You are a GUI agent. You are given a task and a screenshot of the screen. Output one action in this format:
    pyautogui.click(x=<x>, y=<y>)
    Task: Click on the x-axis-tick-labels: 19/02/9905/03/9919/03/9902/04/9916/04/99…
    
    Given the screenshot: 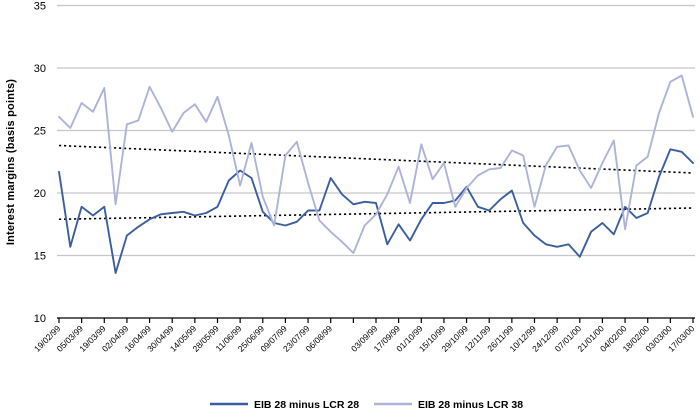 What is the action you would take?
    pyautogui.click(x=364, y=338)
    